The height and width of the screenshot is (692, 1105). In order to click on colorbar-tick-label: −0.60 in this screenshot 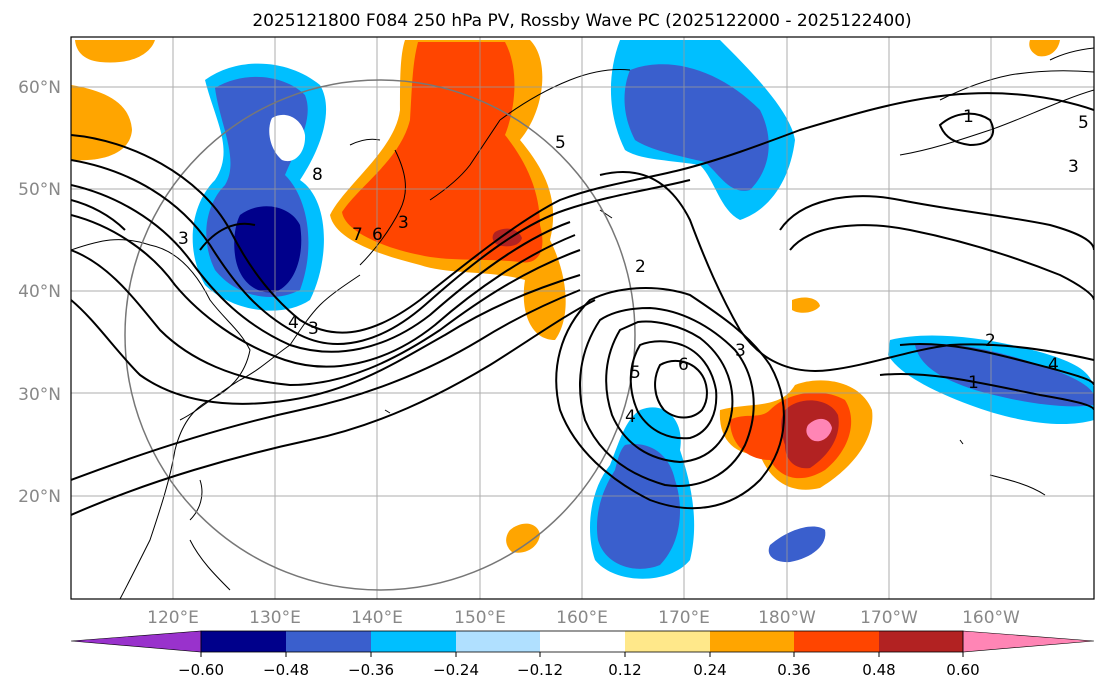, I will do `click(201, 670)`.